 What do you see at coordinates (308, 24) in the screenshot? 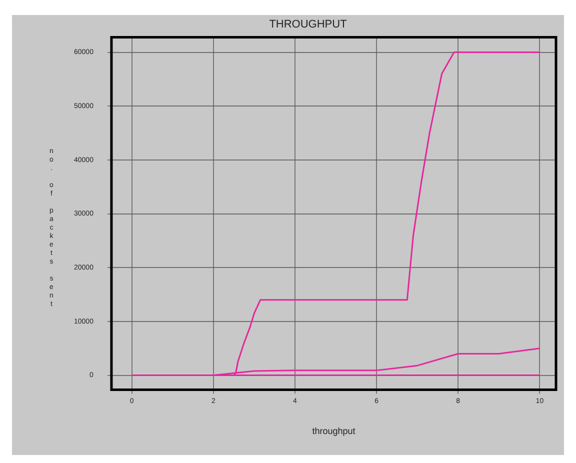
I see `chart-title: THROUGHPUT` at bounding box center [308, 24].